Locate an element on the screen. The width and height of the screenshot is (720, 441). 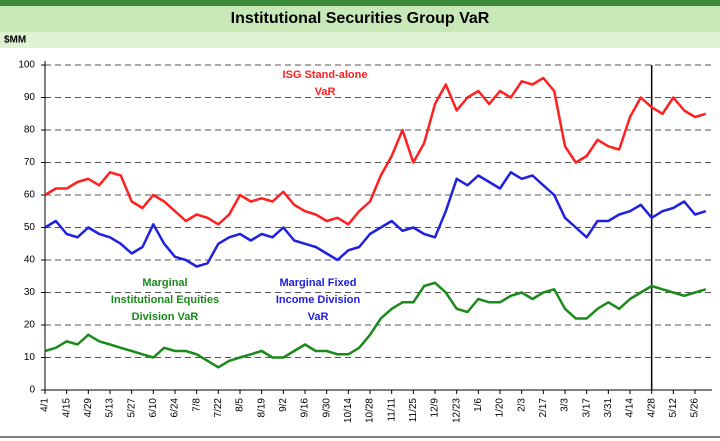
x-tick-label: 7/8 is located at coordinates (196, 405).